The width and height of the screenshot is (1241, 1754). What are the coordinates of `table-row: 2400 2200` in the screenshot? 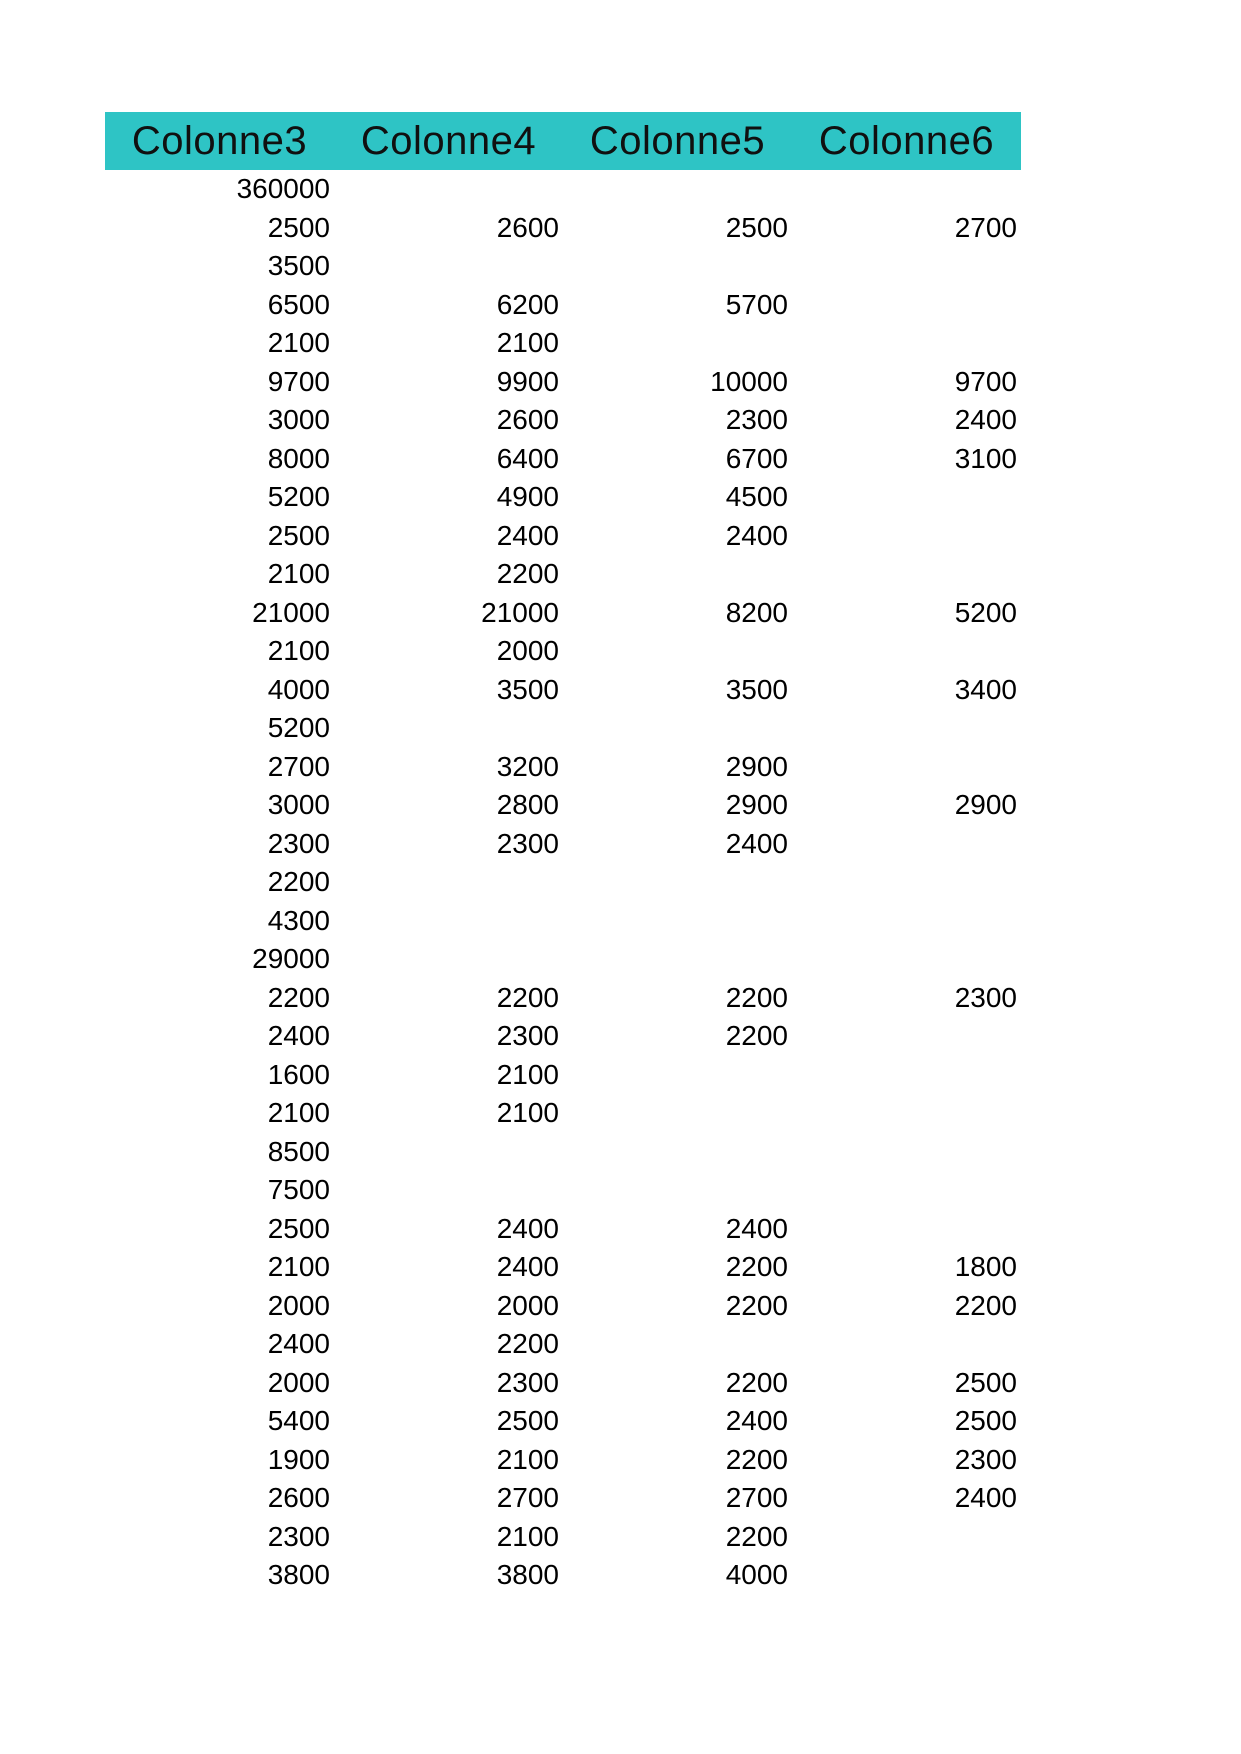 It's located at (563, 1344).